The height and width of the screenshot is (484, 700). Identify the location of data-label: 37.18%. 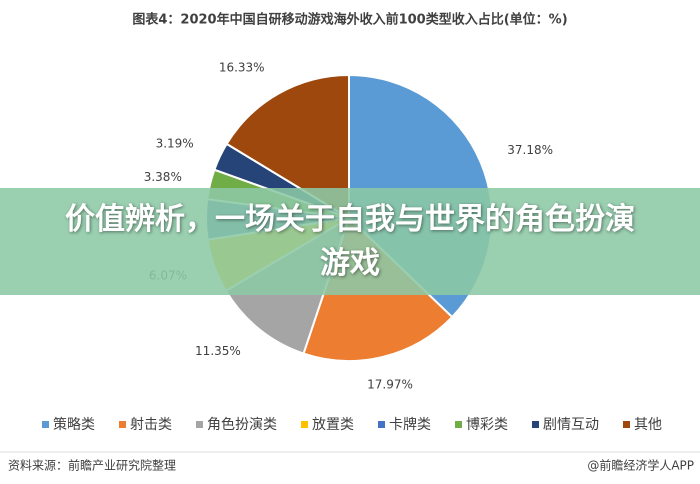
(530, 150).